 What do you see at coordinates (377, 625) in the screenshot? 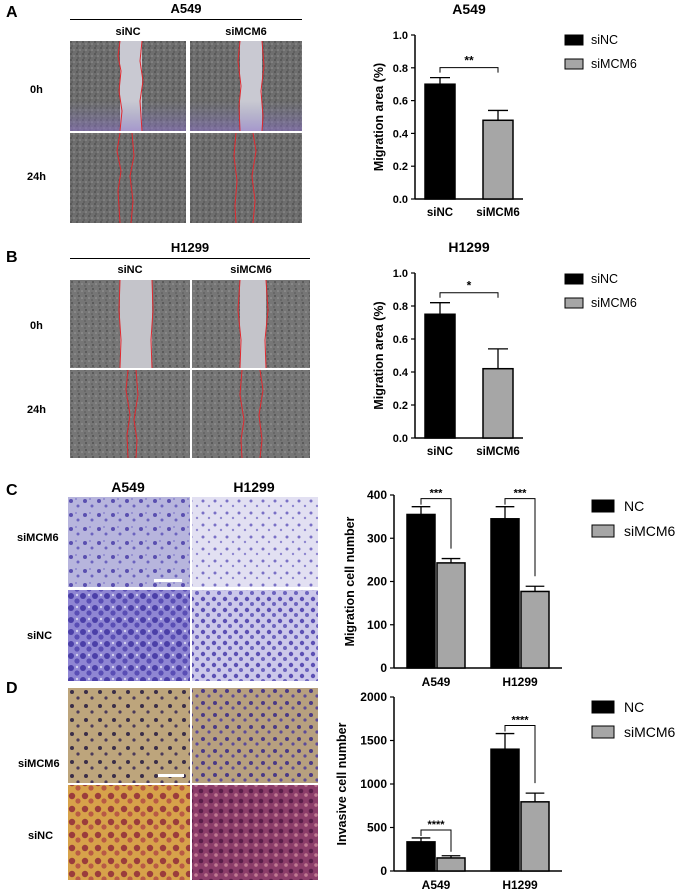
I see `chart-3-ytick-label: 100` at bounding box center [377, 625].